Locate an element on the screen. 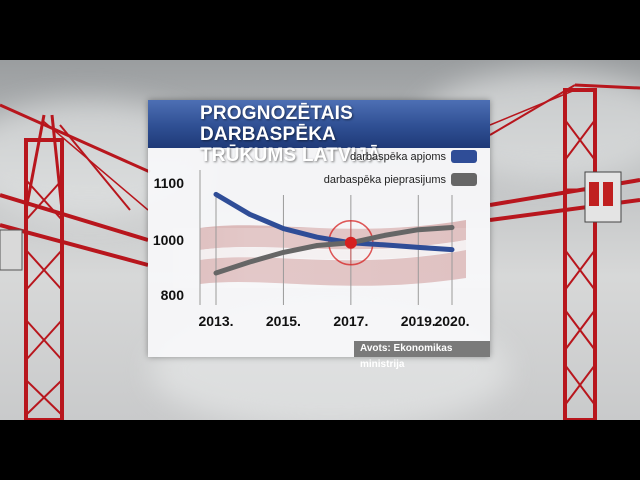  y-tick-label: 1000 is located at coordinates (168, 240).